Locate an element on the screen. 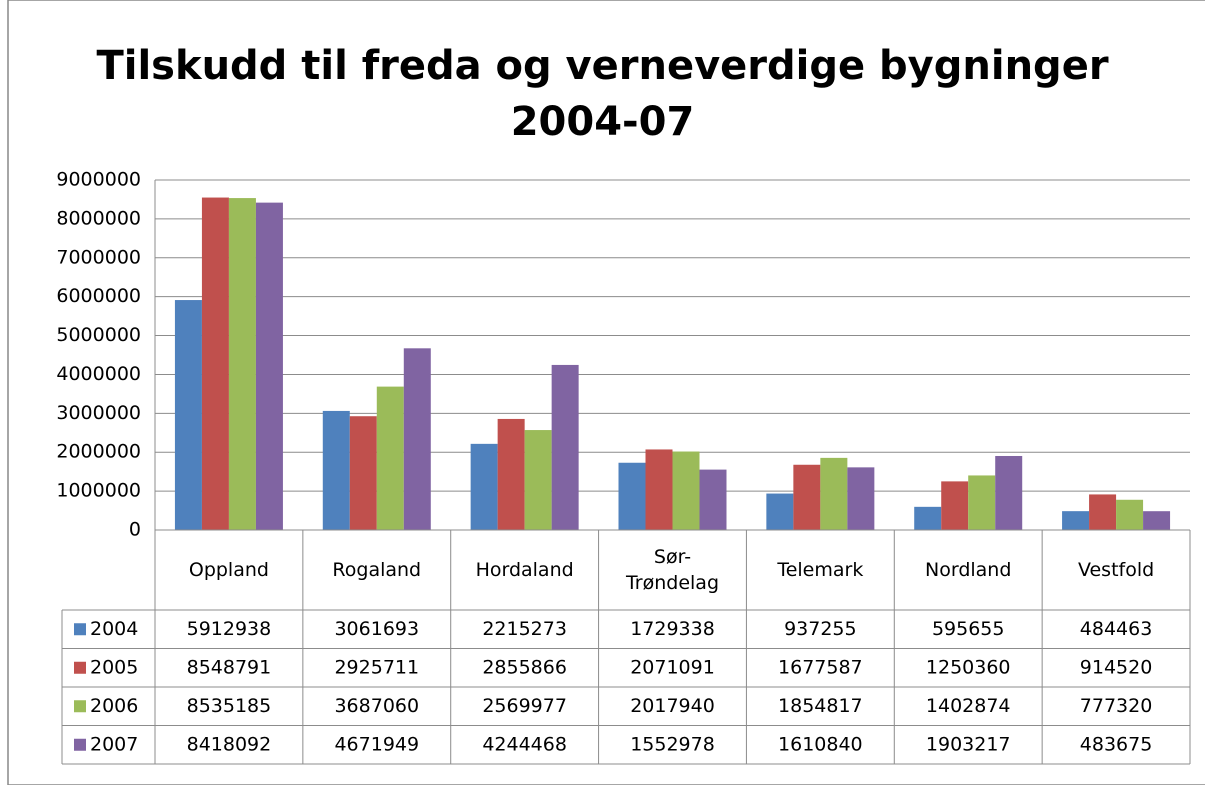 The image size is (1205, 785). table-value: 2569977 is located at coordinates (524, 706).